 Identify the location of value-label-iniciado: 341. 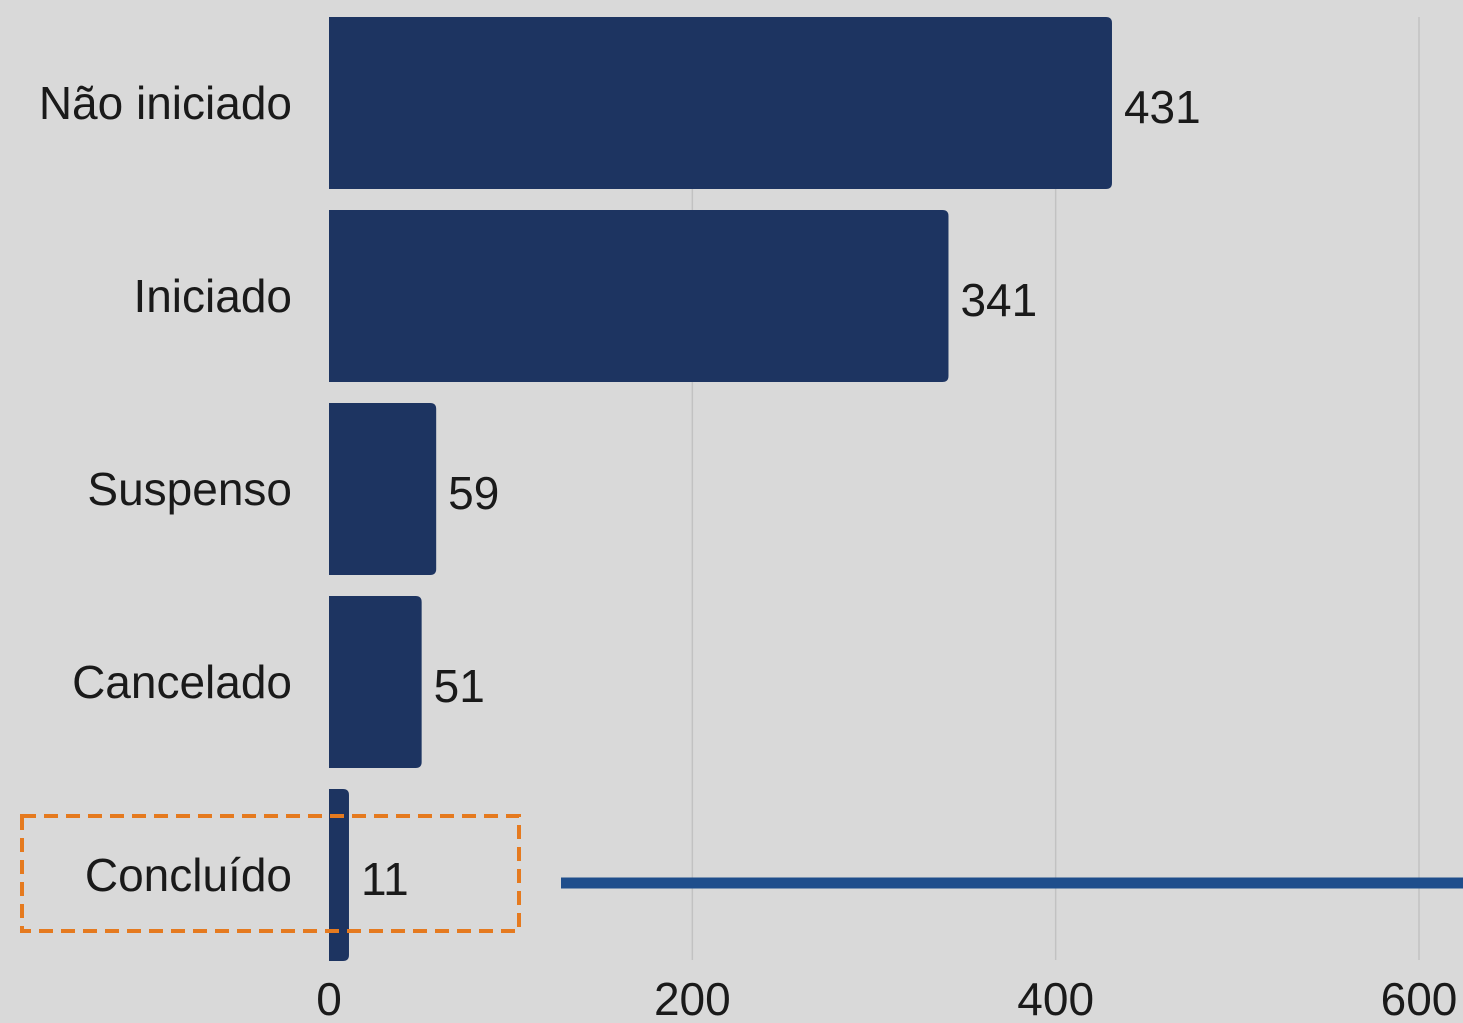
(998, 300).